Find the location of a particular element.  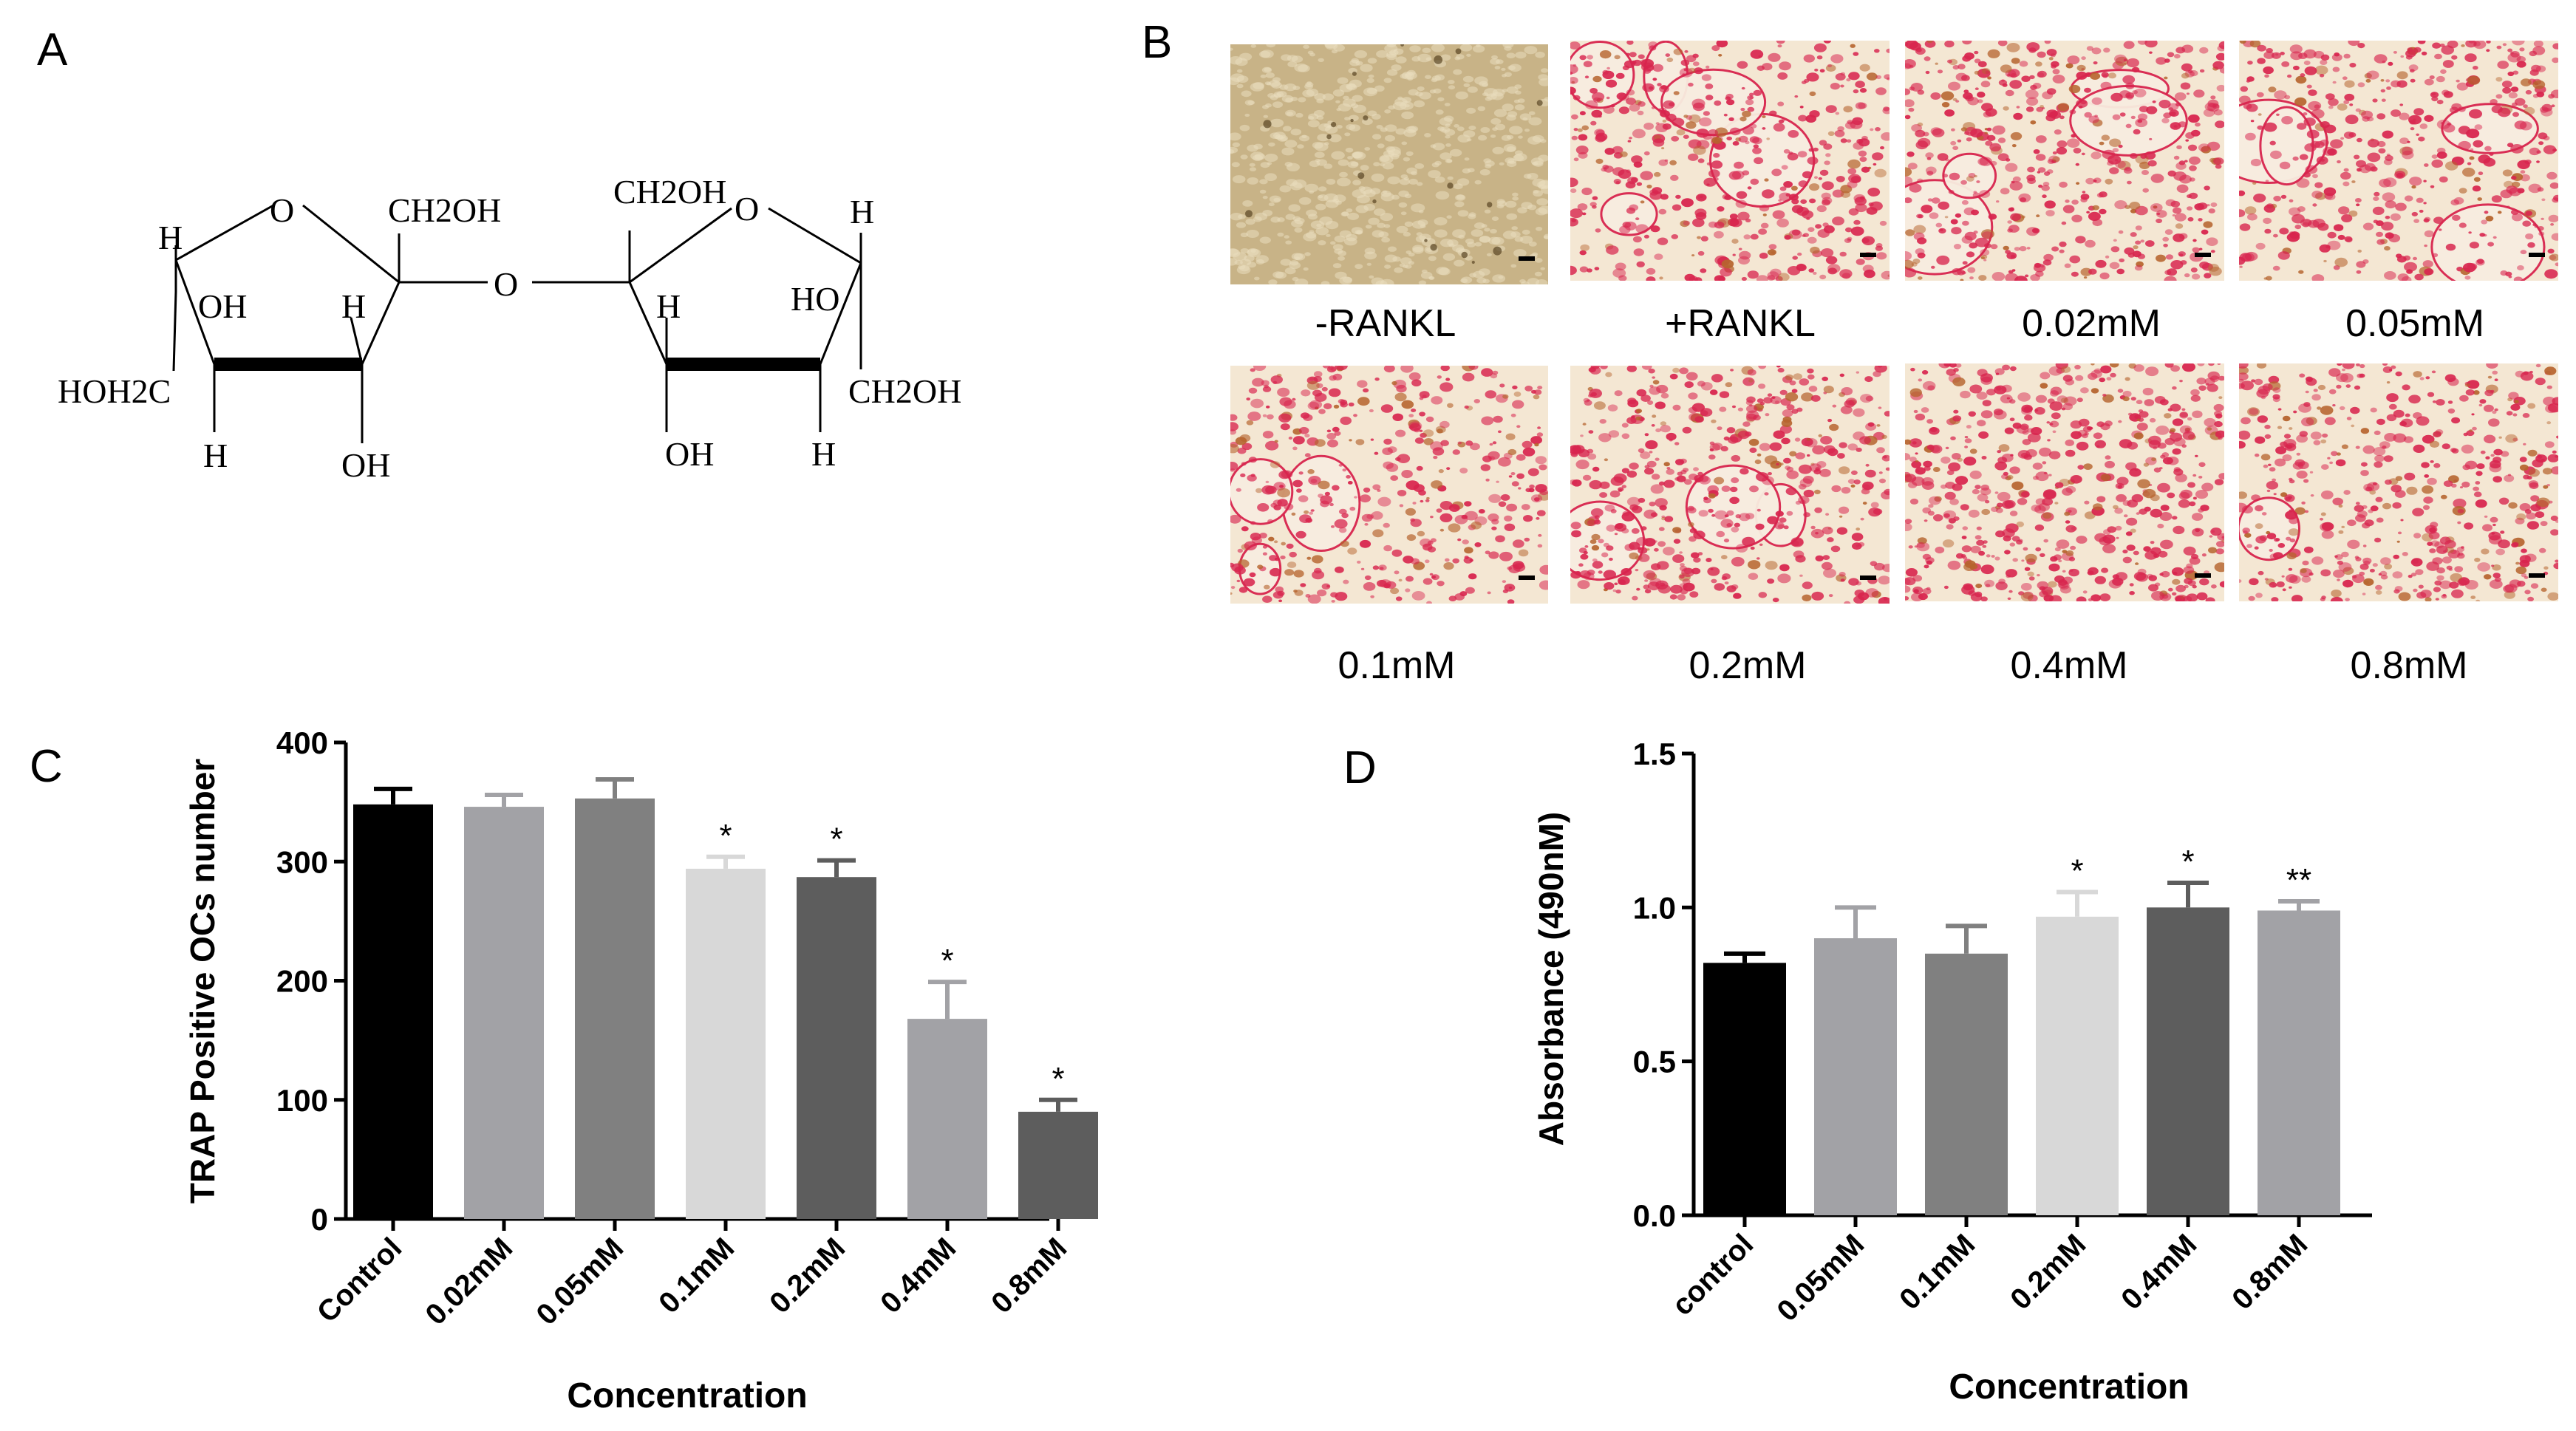

chart-c-ylabel: TRAP Positive OCs number is located at coordinates (202, 981).